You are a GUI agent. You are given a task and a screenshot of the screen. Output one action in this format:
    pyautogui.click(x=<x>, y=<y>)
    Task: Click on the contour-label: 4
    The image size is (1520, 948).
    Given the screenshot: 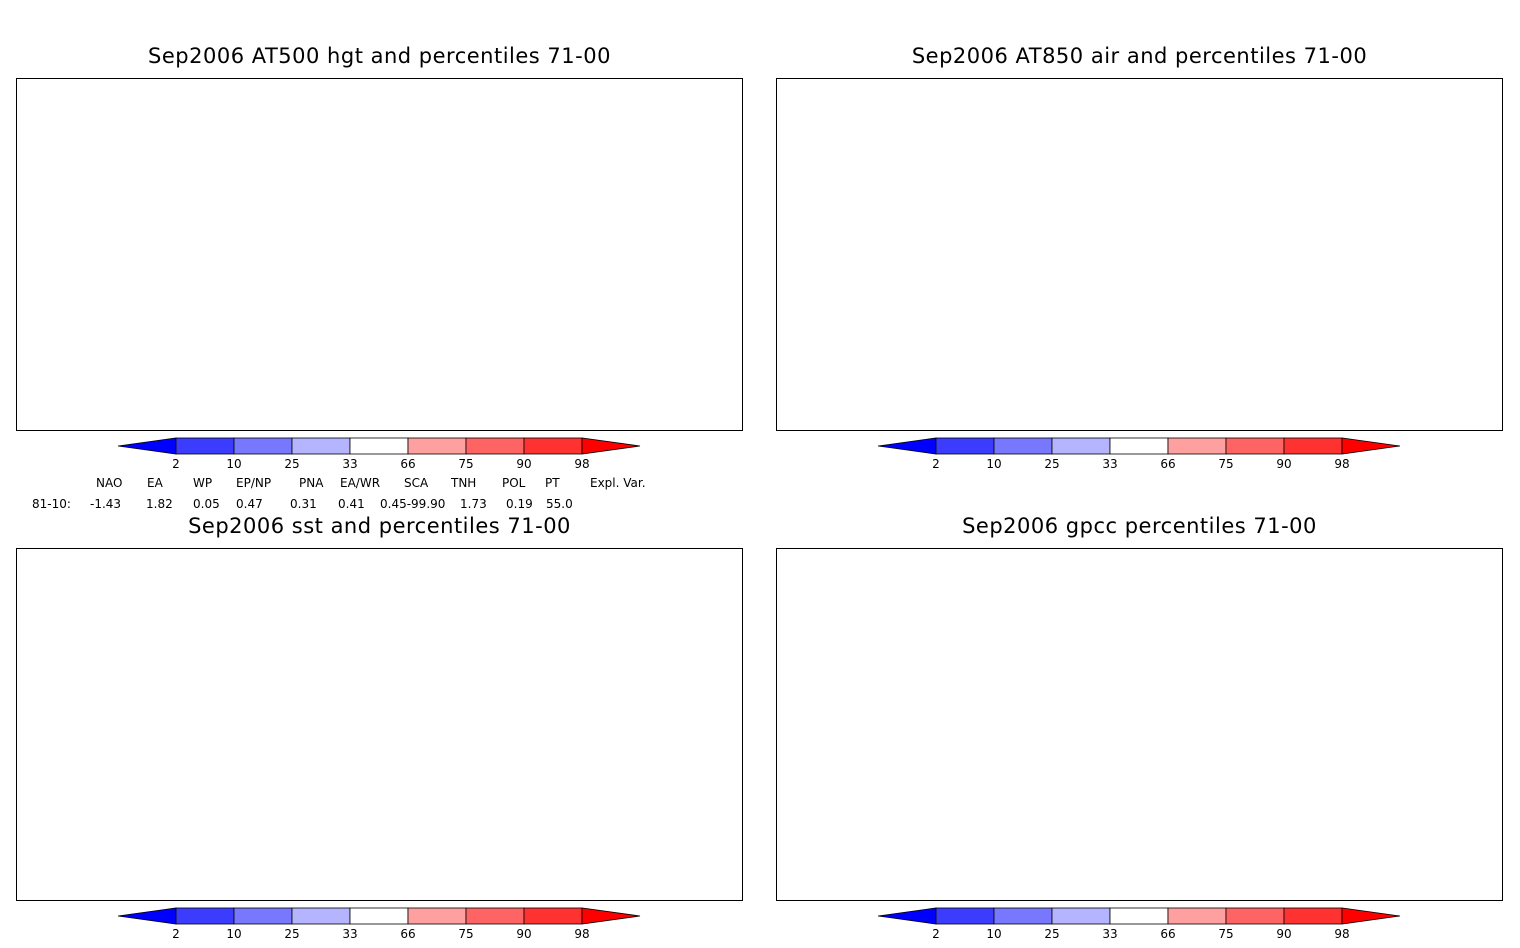 What is the action you would take?
    pyautogui.click(x=341, y=610)
    